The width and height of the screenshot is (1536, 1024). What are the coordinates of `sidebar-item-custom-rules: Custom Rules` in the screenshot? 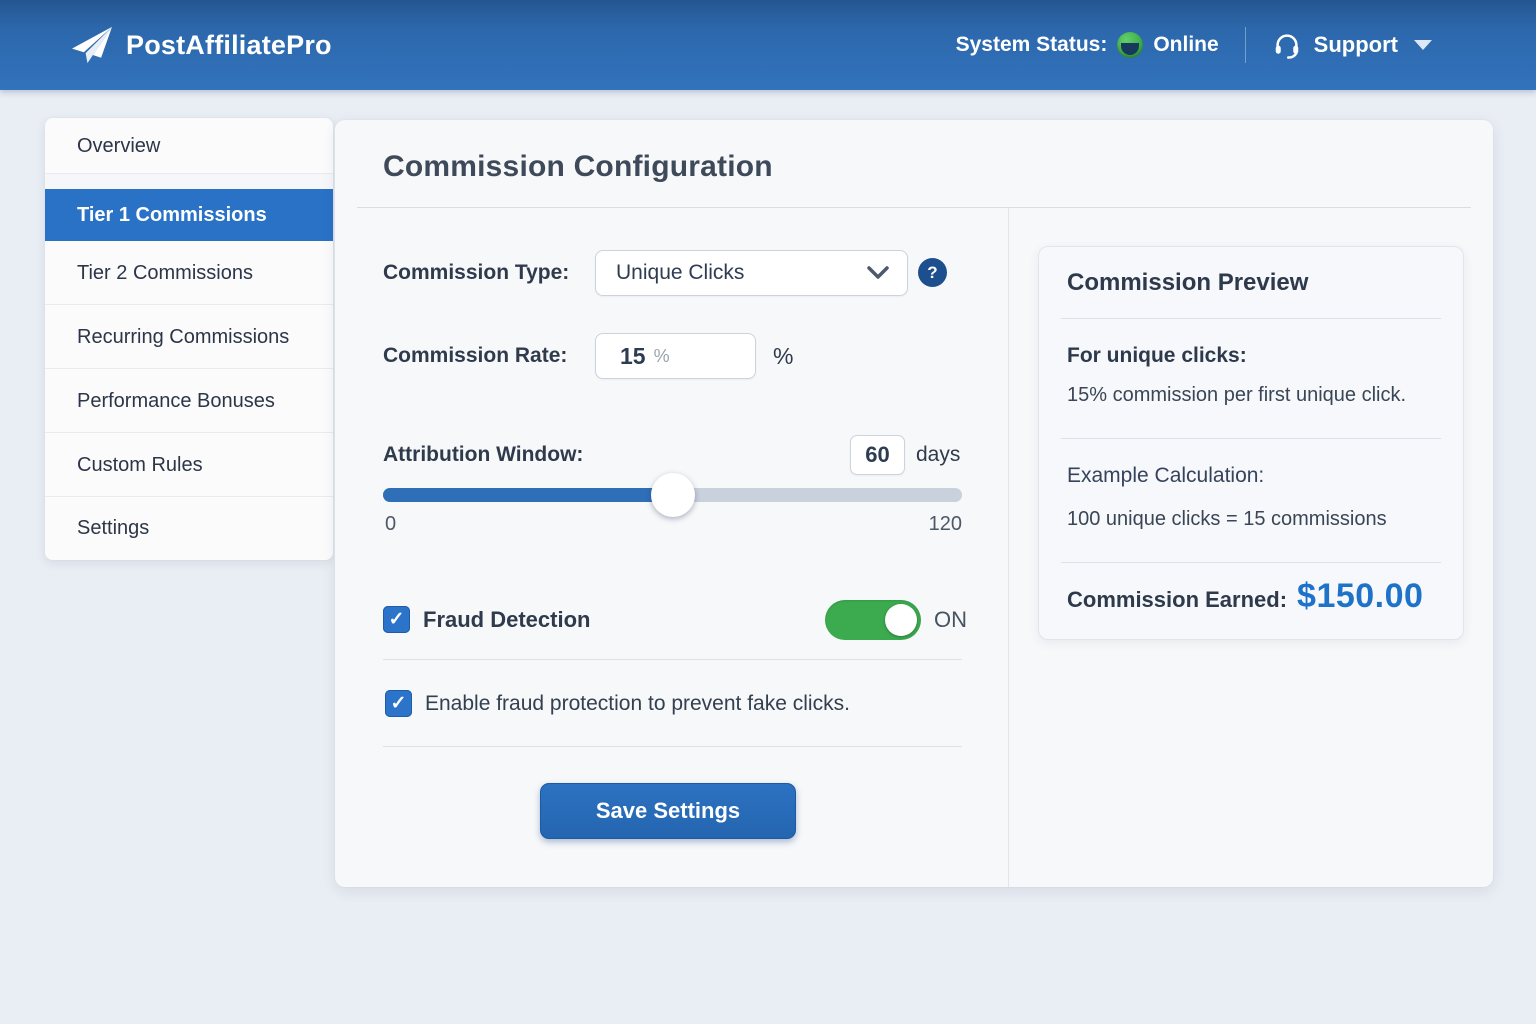 It's located at (189, 465).